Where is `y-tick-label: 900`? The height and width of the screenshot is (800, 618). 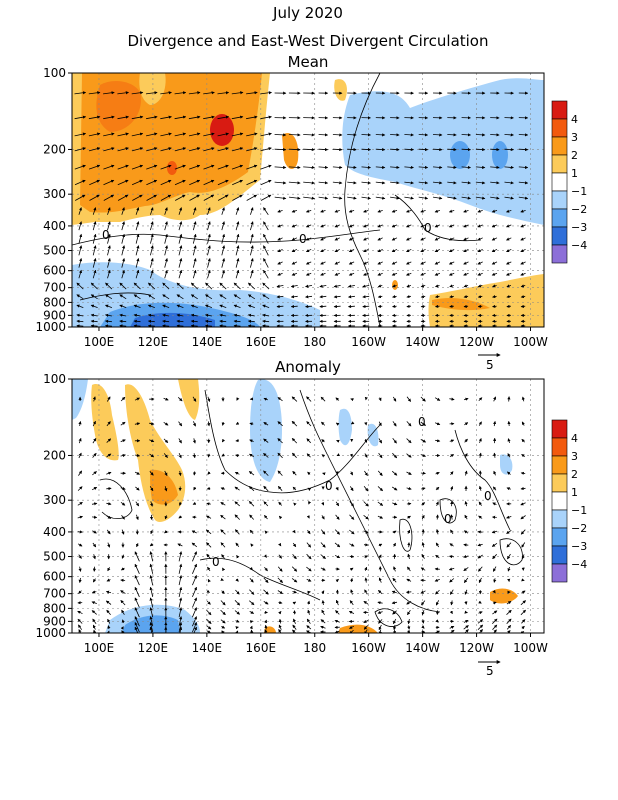
y-tick-label: 900 is located at coordinates (54, 621).